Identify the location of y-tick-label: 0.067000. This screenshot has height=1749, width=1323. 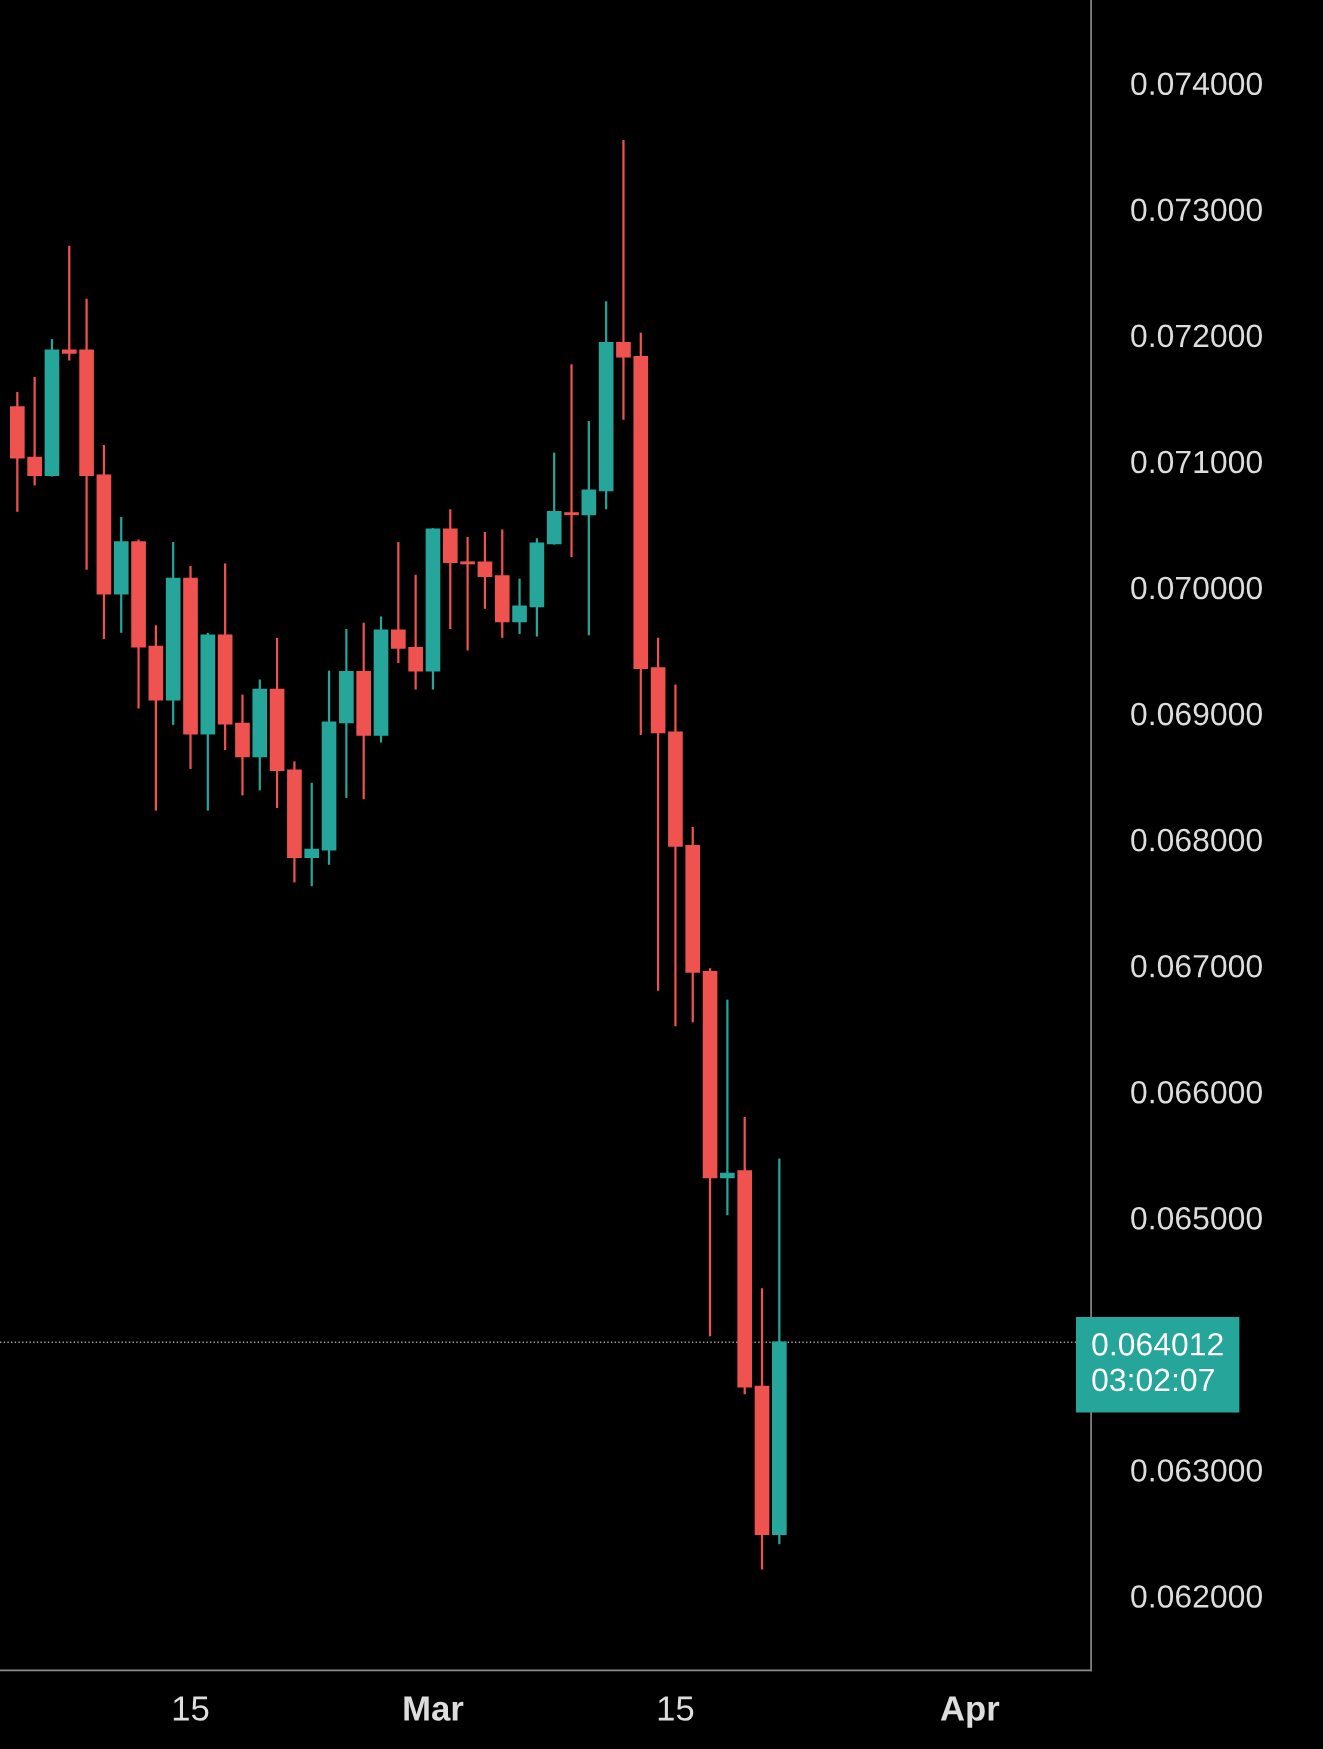
(1196, 966).